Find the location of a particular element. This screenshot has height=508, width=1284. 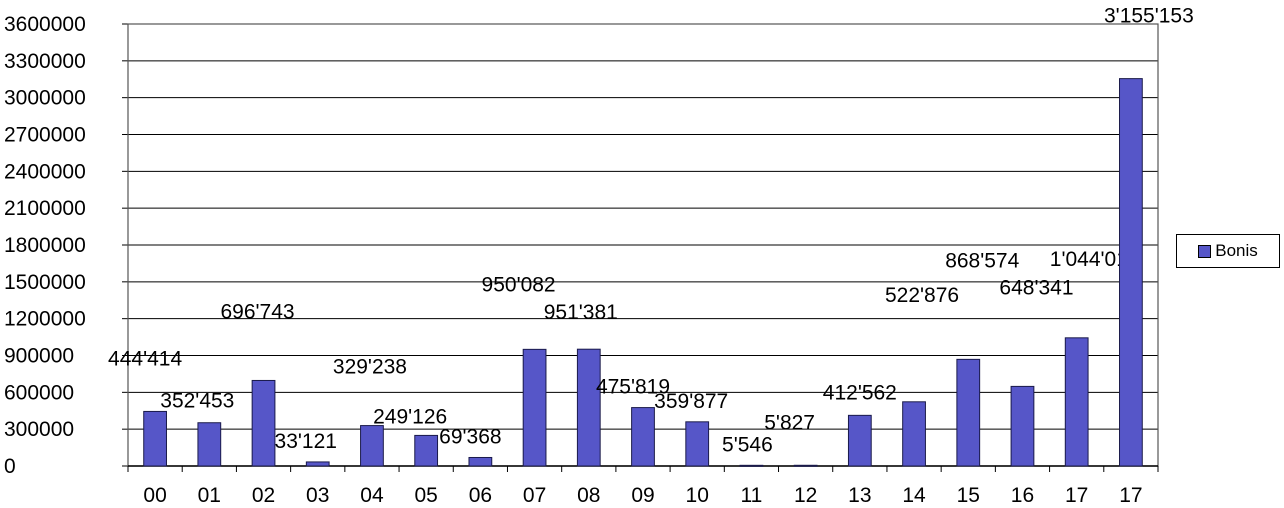

x-tick-label: 16 is located at coordinates (1022, 495).